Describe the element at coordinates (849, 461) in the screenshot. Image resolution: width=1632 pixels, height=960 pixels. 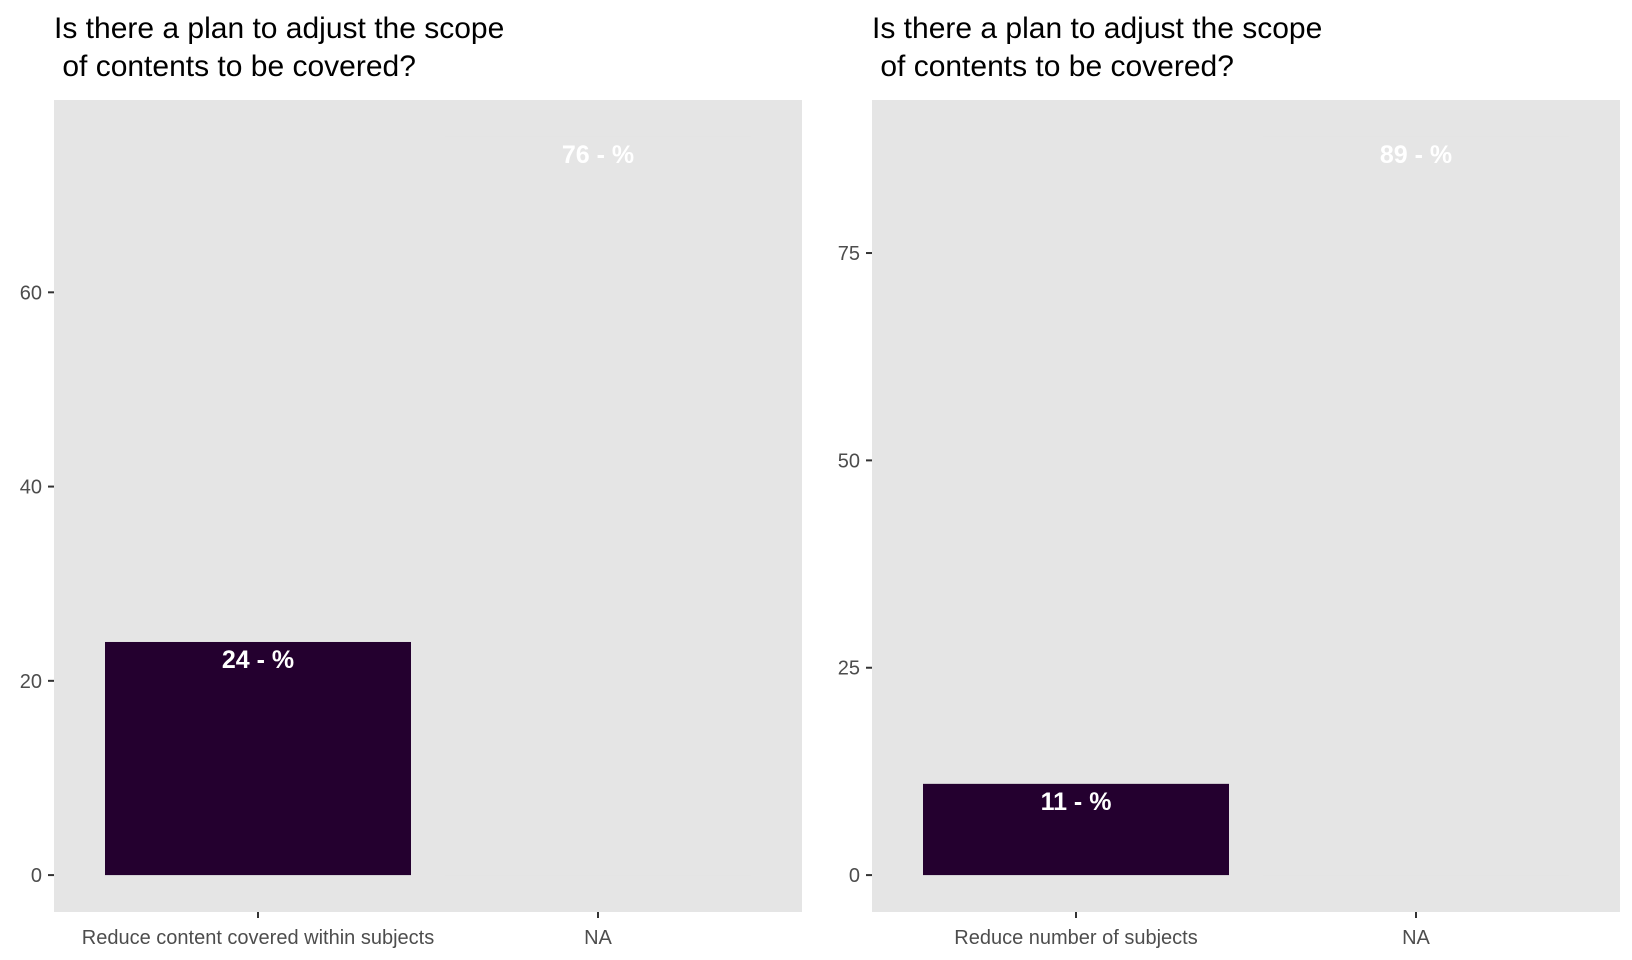
I see `y-tick-label: 50` at that location.